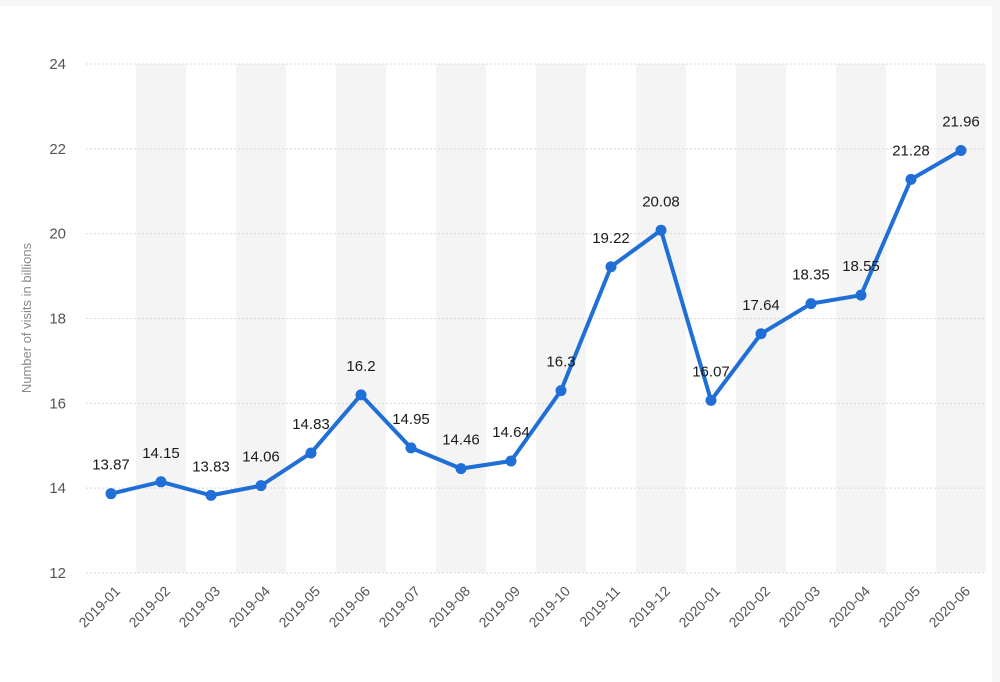  I want to click on y-tick-label-12: 12, so click(57, 573).